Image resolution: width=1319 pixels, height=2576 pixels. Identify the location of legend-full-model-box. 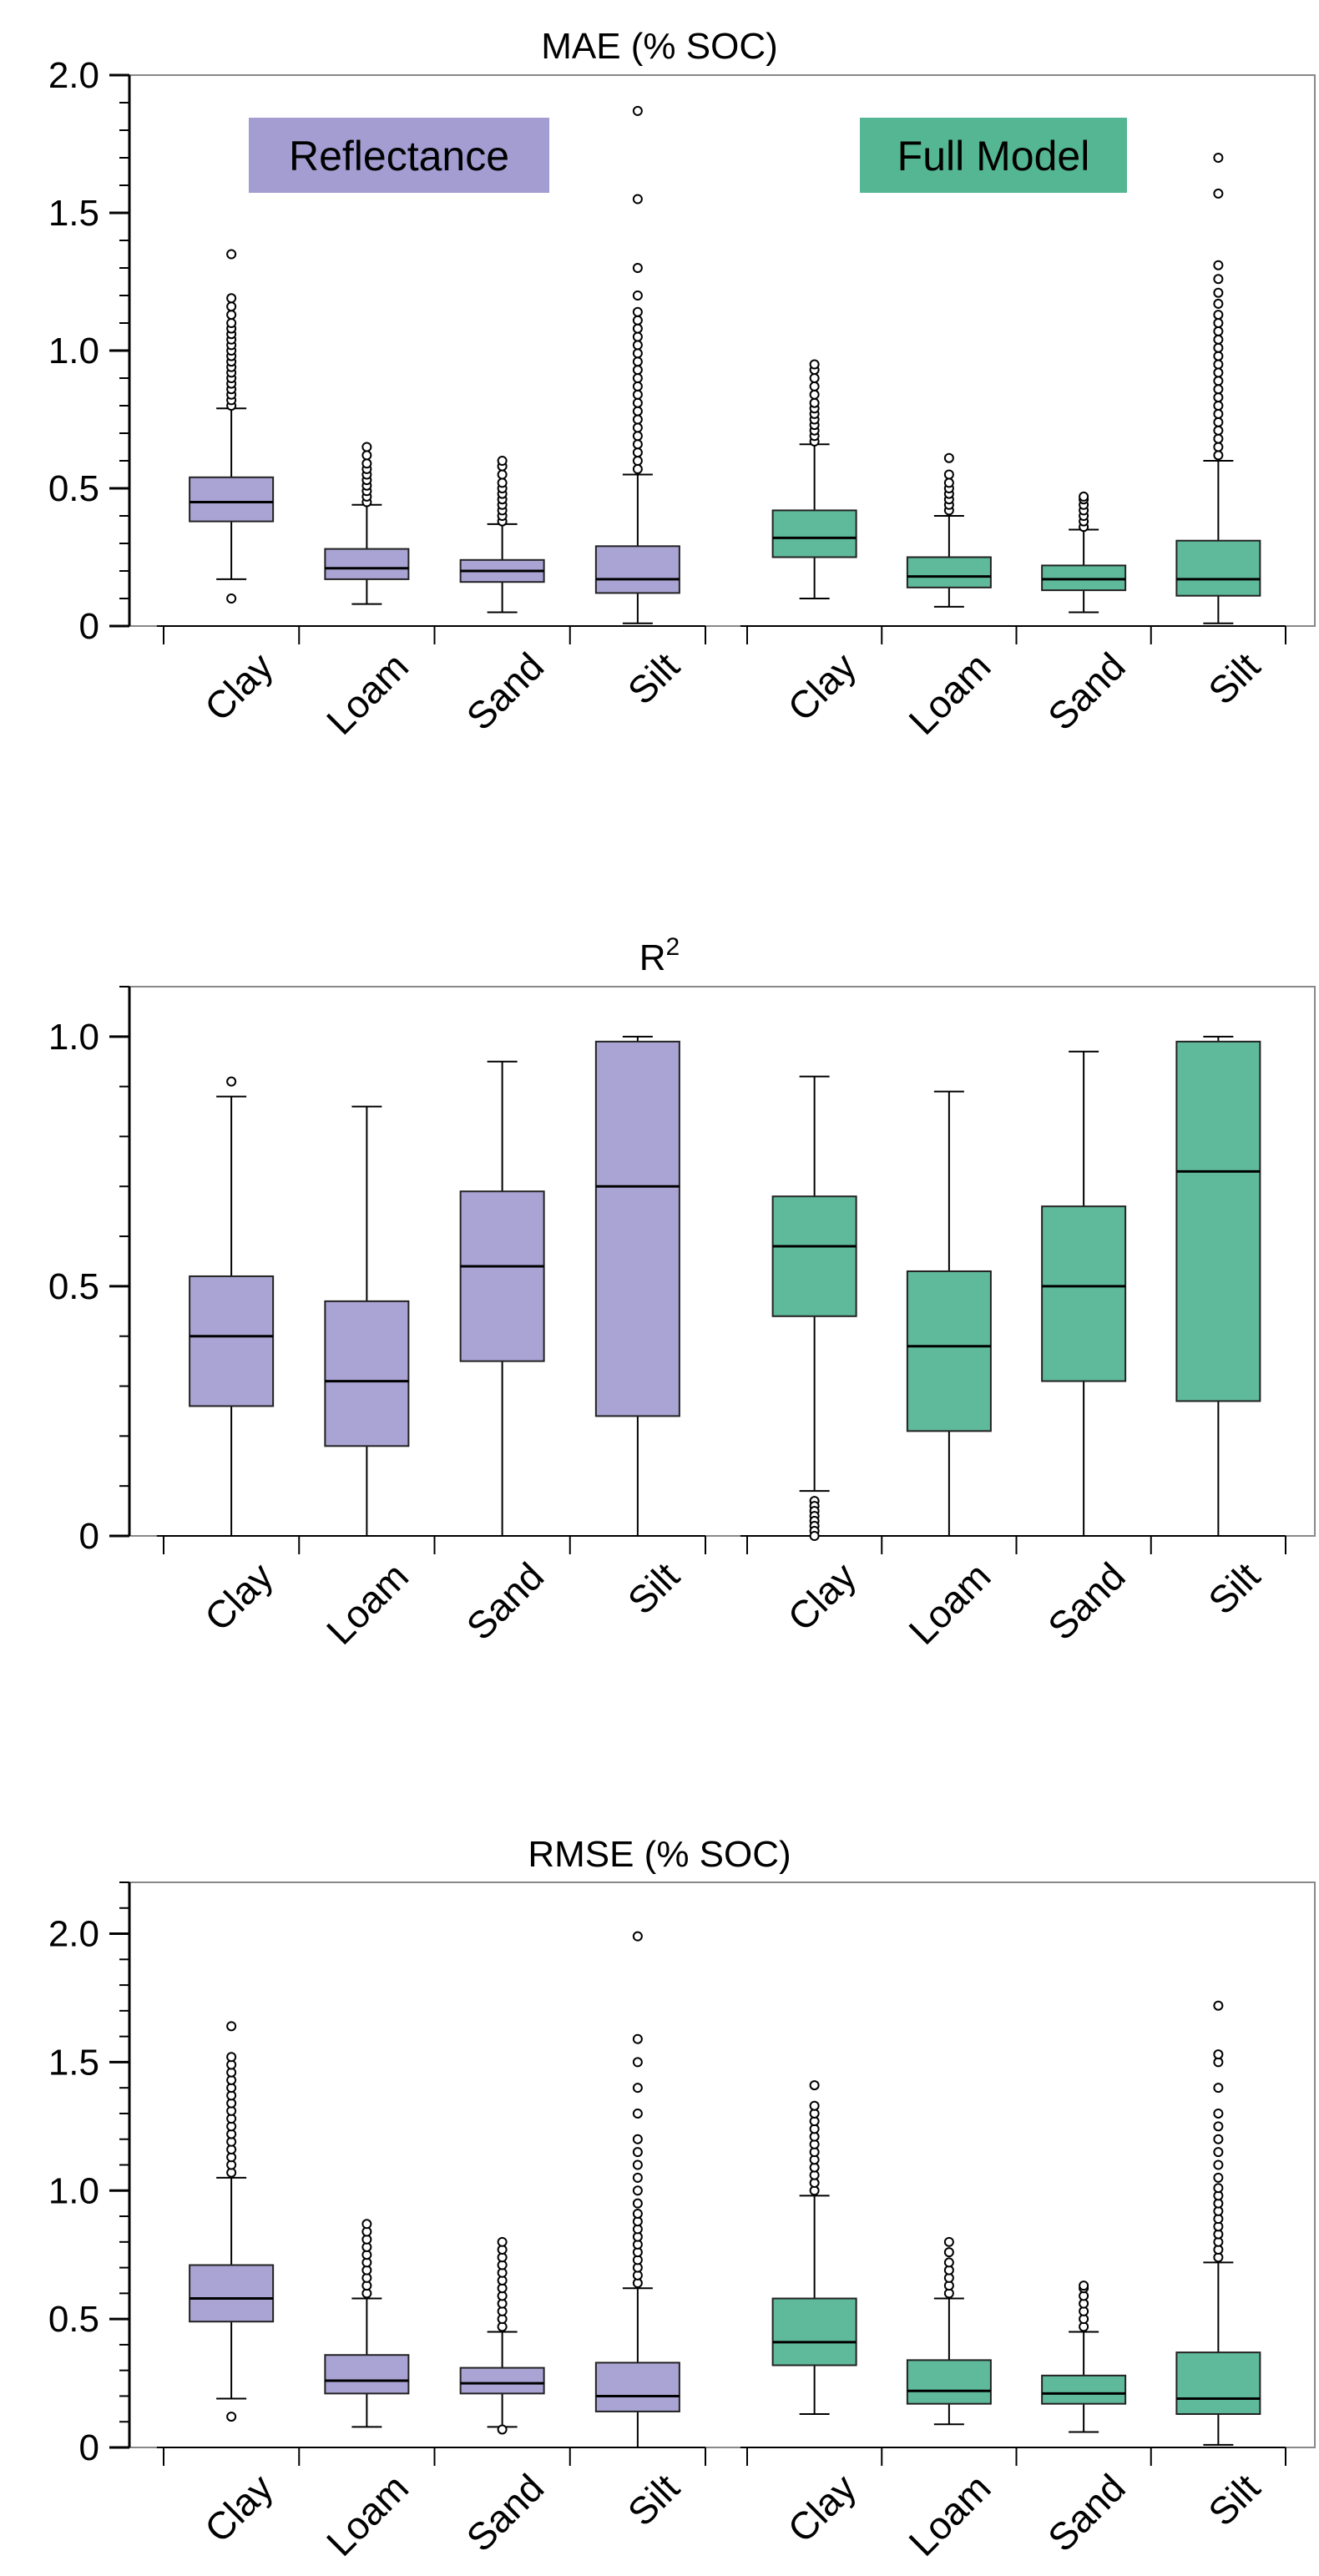
(993, 155).